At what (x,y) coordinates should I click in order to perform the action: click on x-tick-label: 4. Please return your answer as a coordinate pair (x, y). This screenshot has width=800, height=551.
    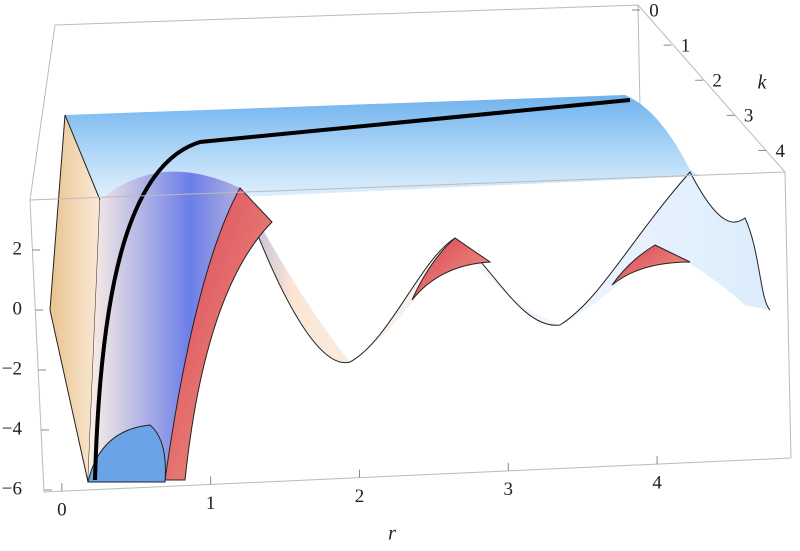
    Looking at the image, I should click on (657, 482).